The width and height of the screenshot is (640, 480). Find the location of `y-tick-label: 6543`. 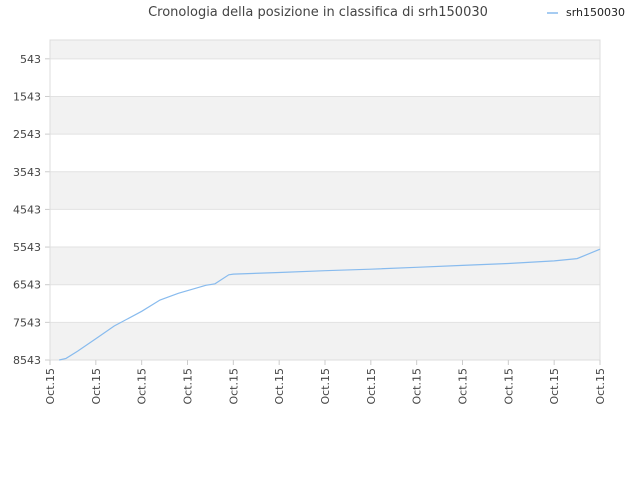

y-tick-label: 6543 is located at coordinates (27, 285).